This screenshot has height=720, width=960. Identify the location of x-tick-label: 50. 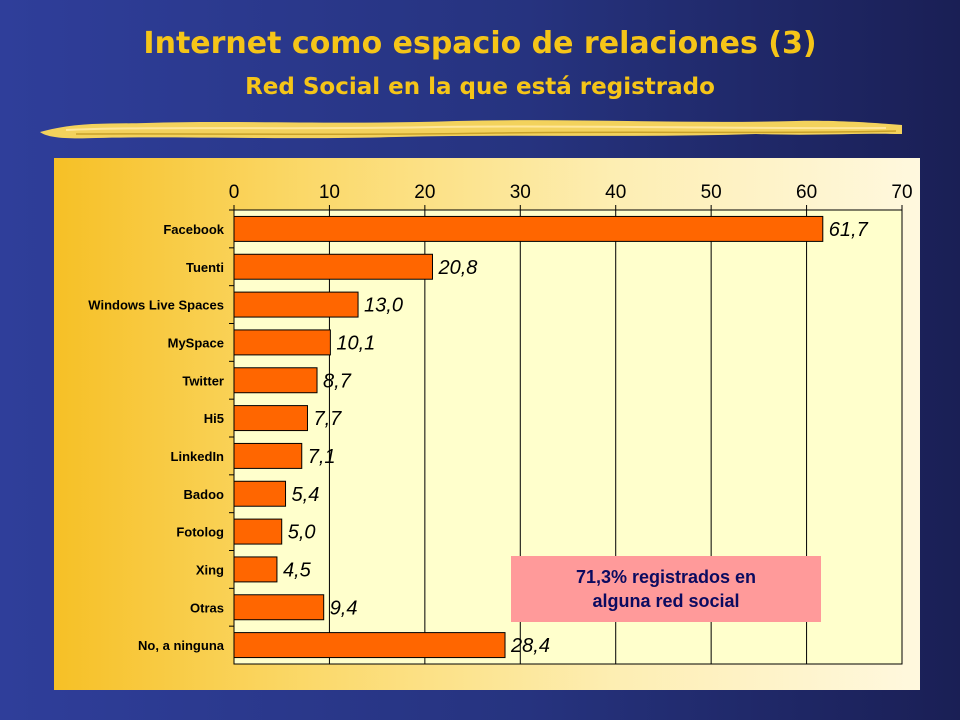
(711, 192).